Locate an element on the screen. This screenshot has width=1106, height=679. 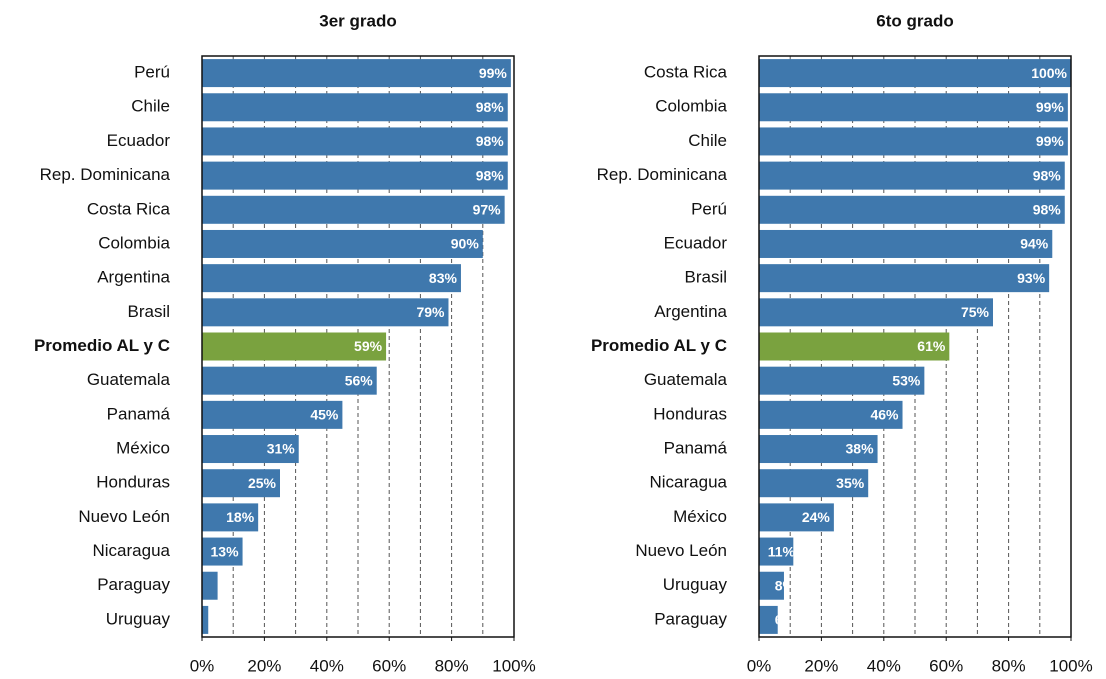
category-label: México is located at coordinates (700, 516).